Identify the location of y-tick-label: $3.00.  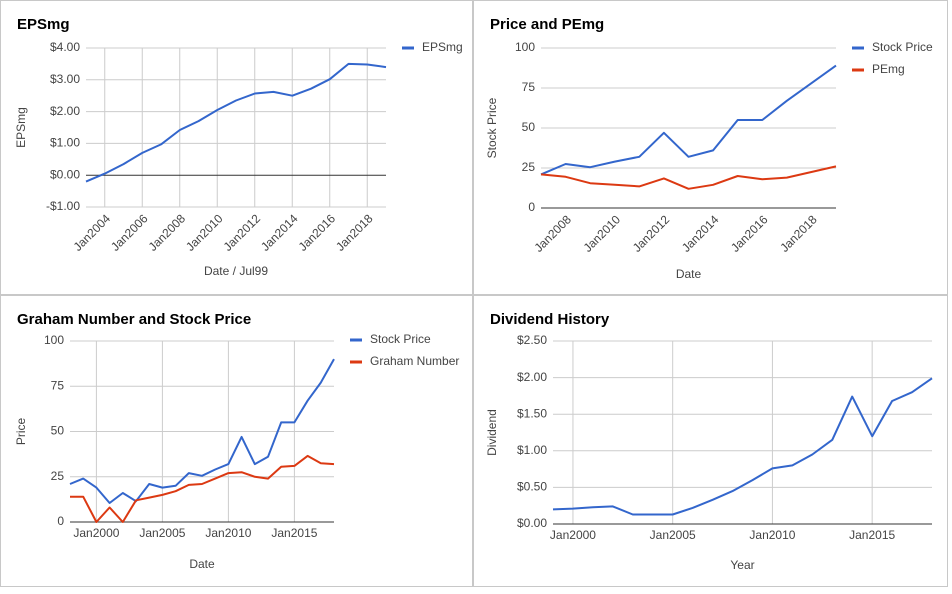
(65, 79).